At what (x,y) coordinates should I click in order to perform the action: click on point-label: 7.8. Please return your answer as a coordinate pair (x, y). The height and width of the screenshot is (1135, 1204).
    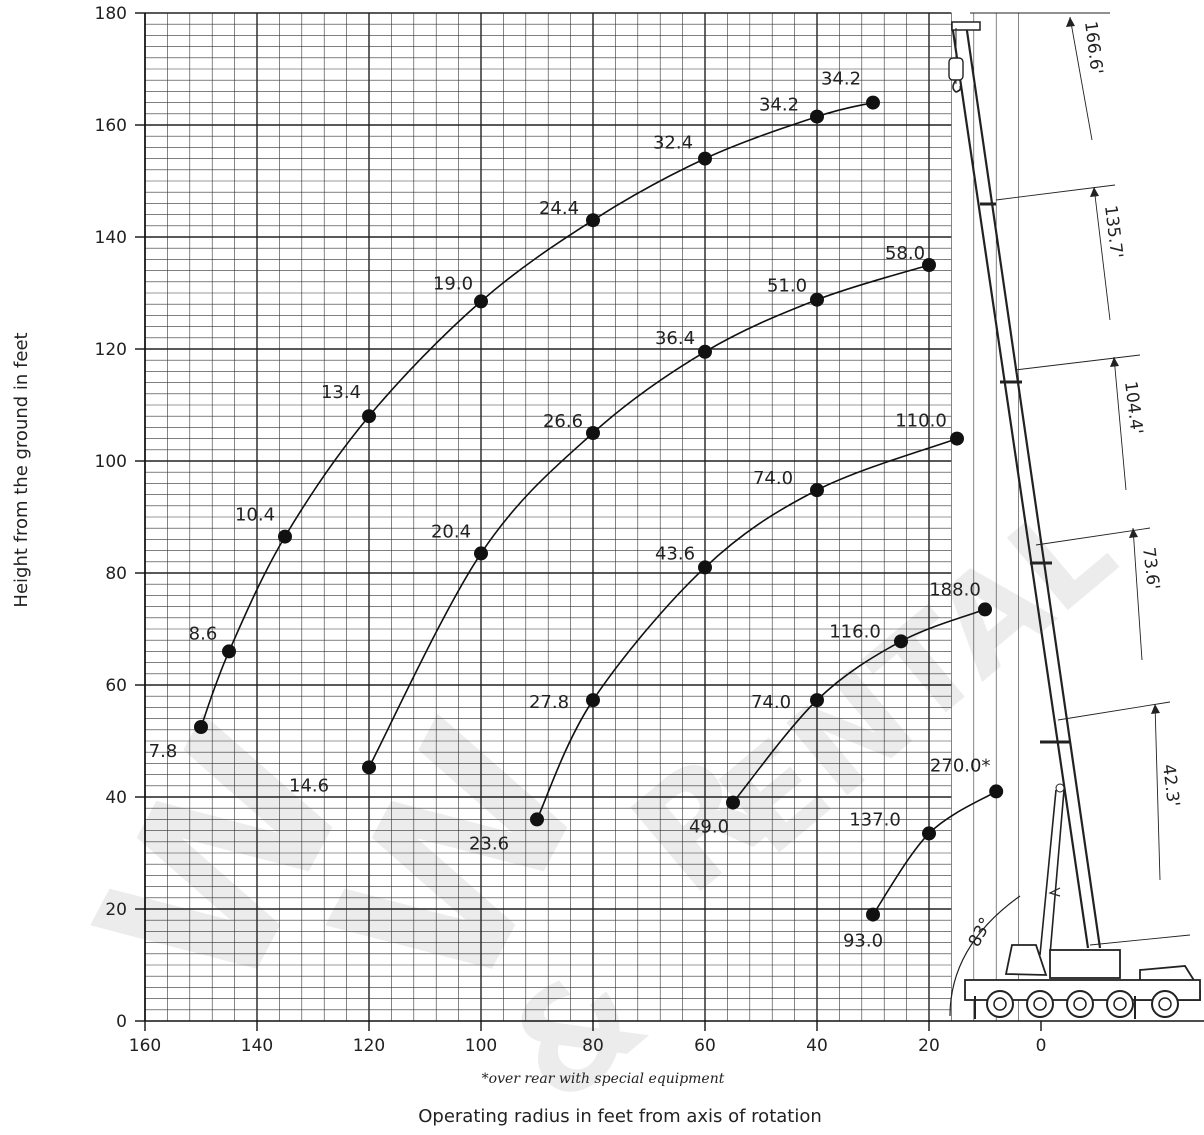
    Looking at the image, I should click on (163, 751).